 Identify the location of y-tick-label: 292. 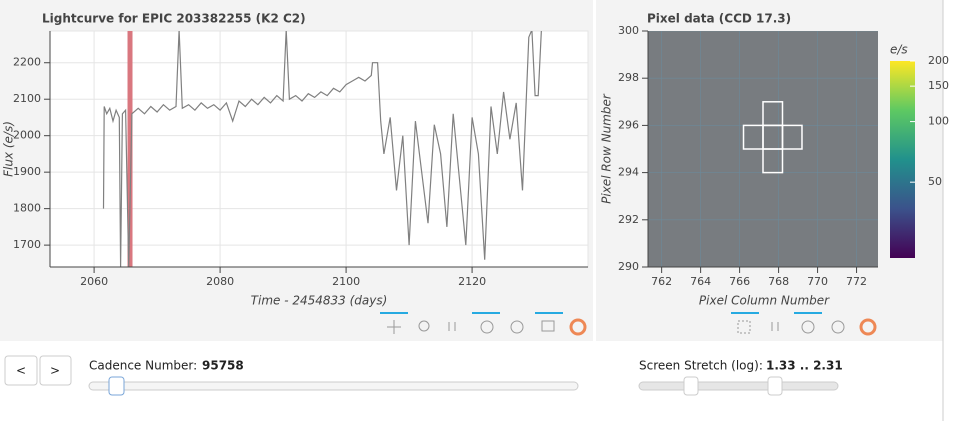
(628, 219).